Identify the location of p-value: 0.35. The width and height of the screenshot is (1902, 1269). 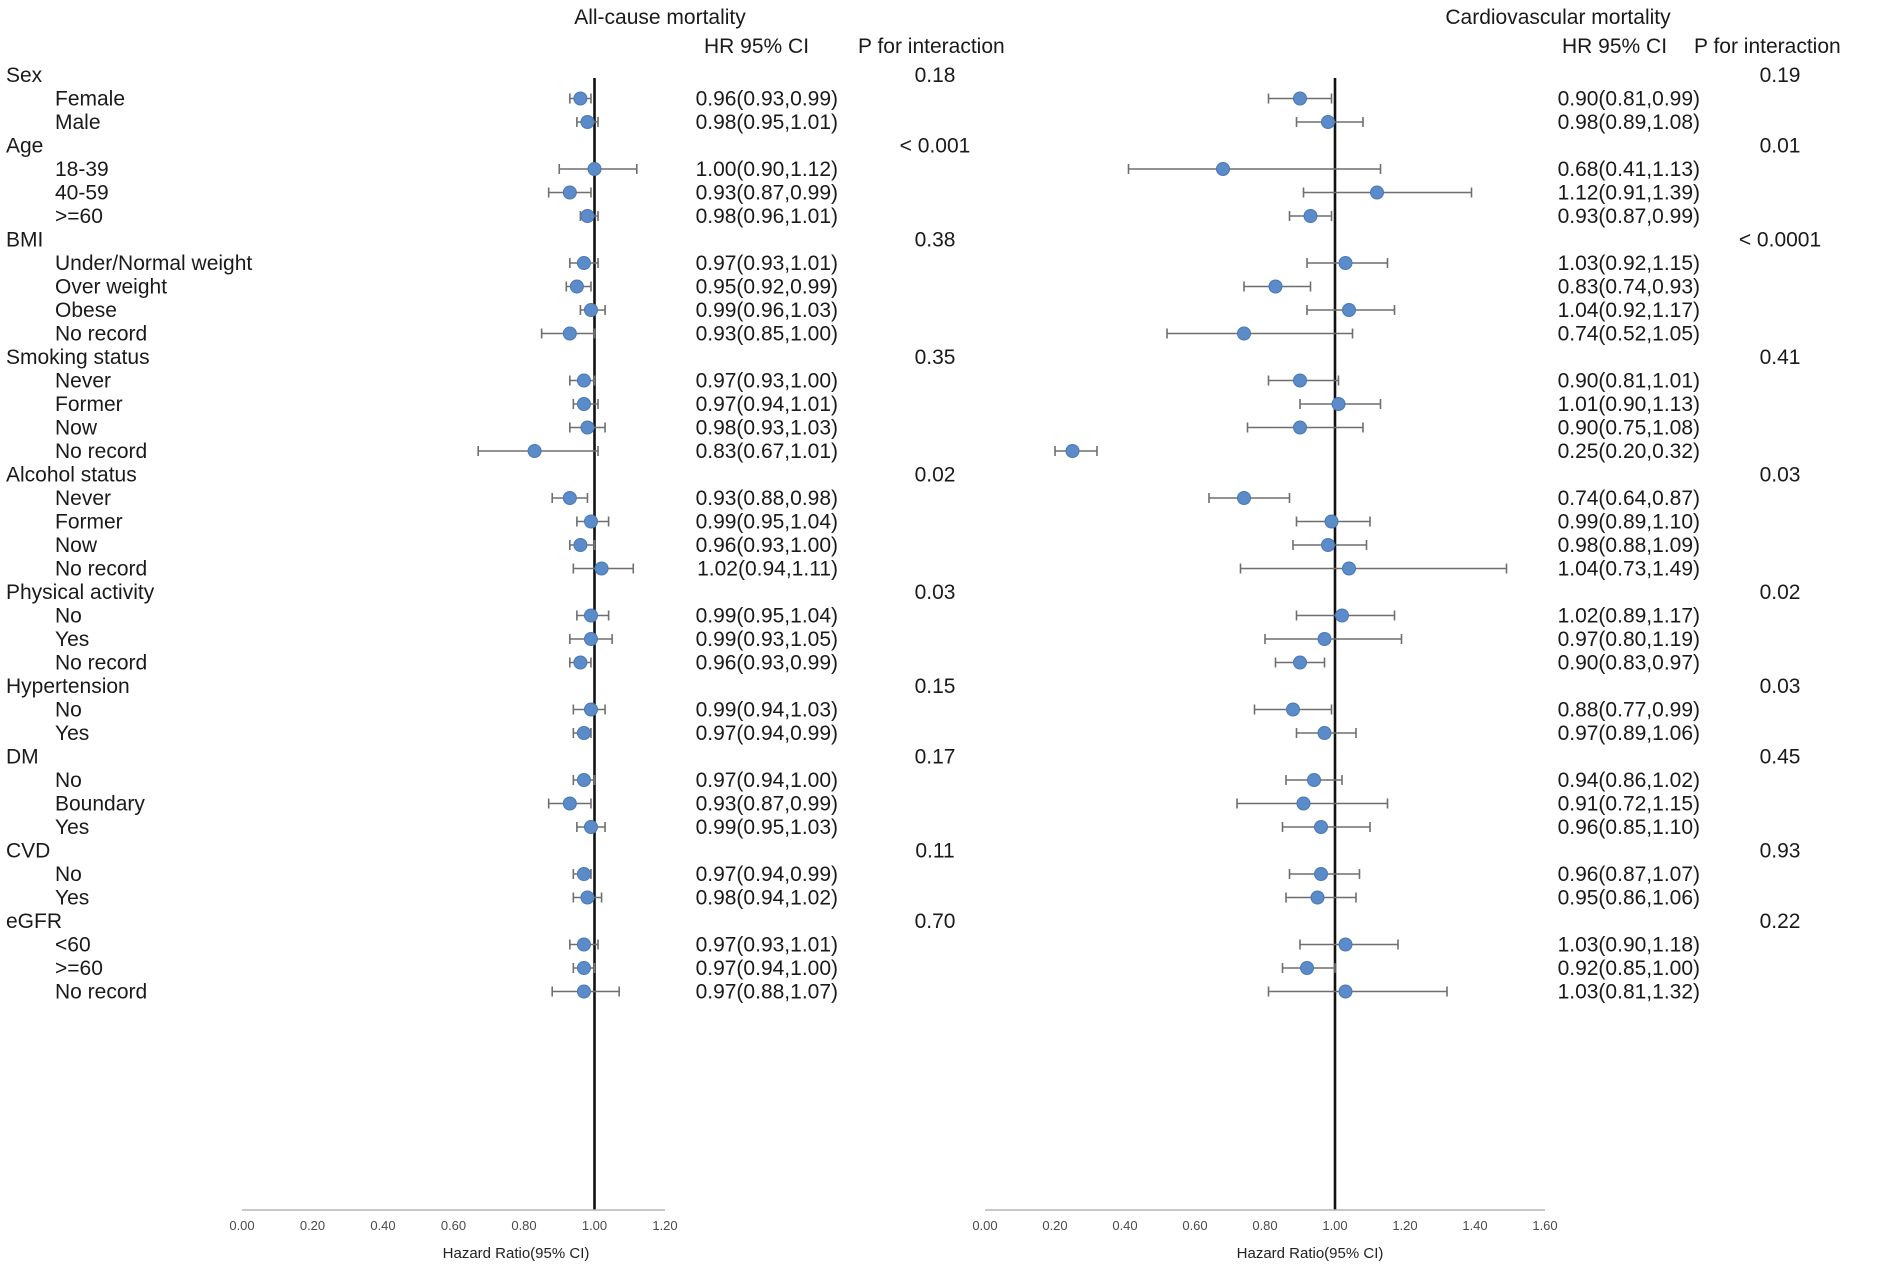
(935, 357).